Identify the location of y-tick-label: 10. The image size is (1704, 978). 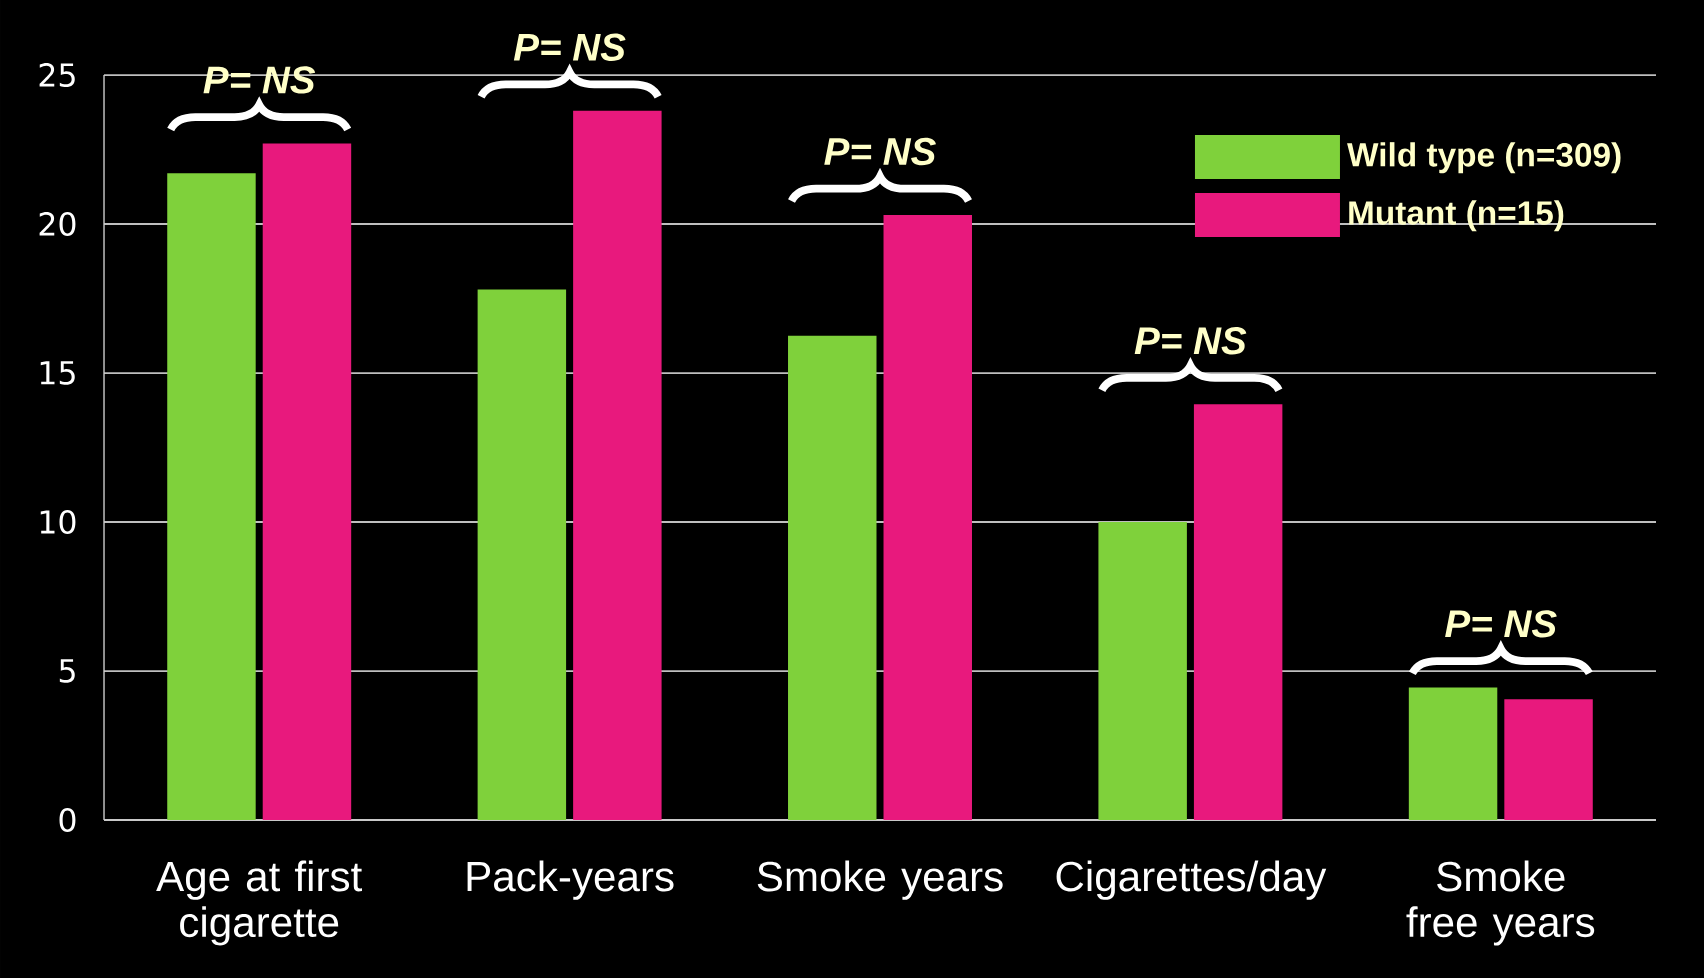
(58, 522).